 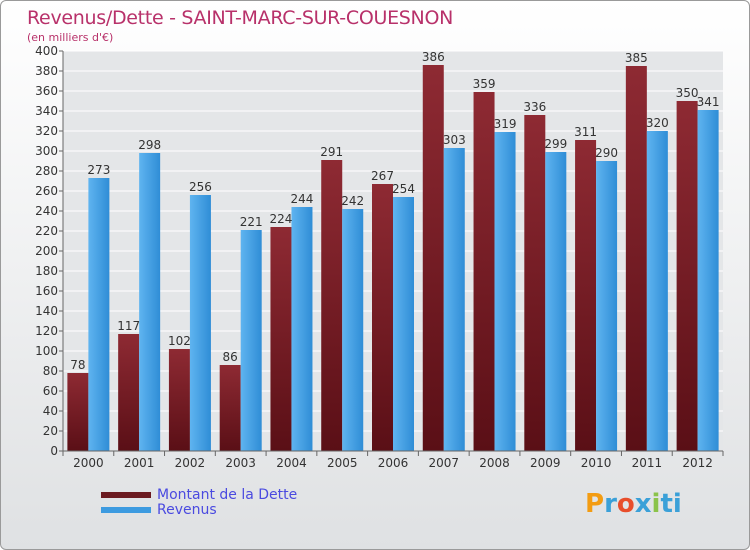 I want to click on y-tick-label: 40, so click(x=50, y=411).